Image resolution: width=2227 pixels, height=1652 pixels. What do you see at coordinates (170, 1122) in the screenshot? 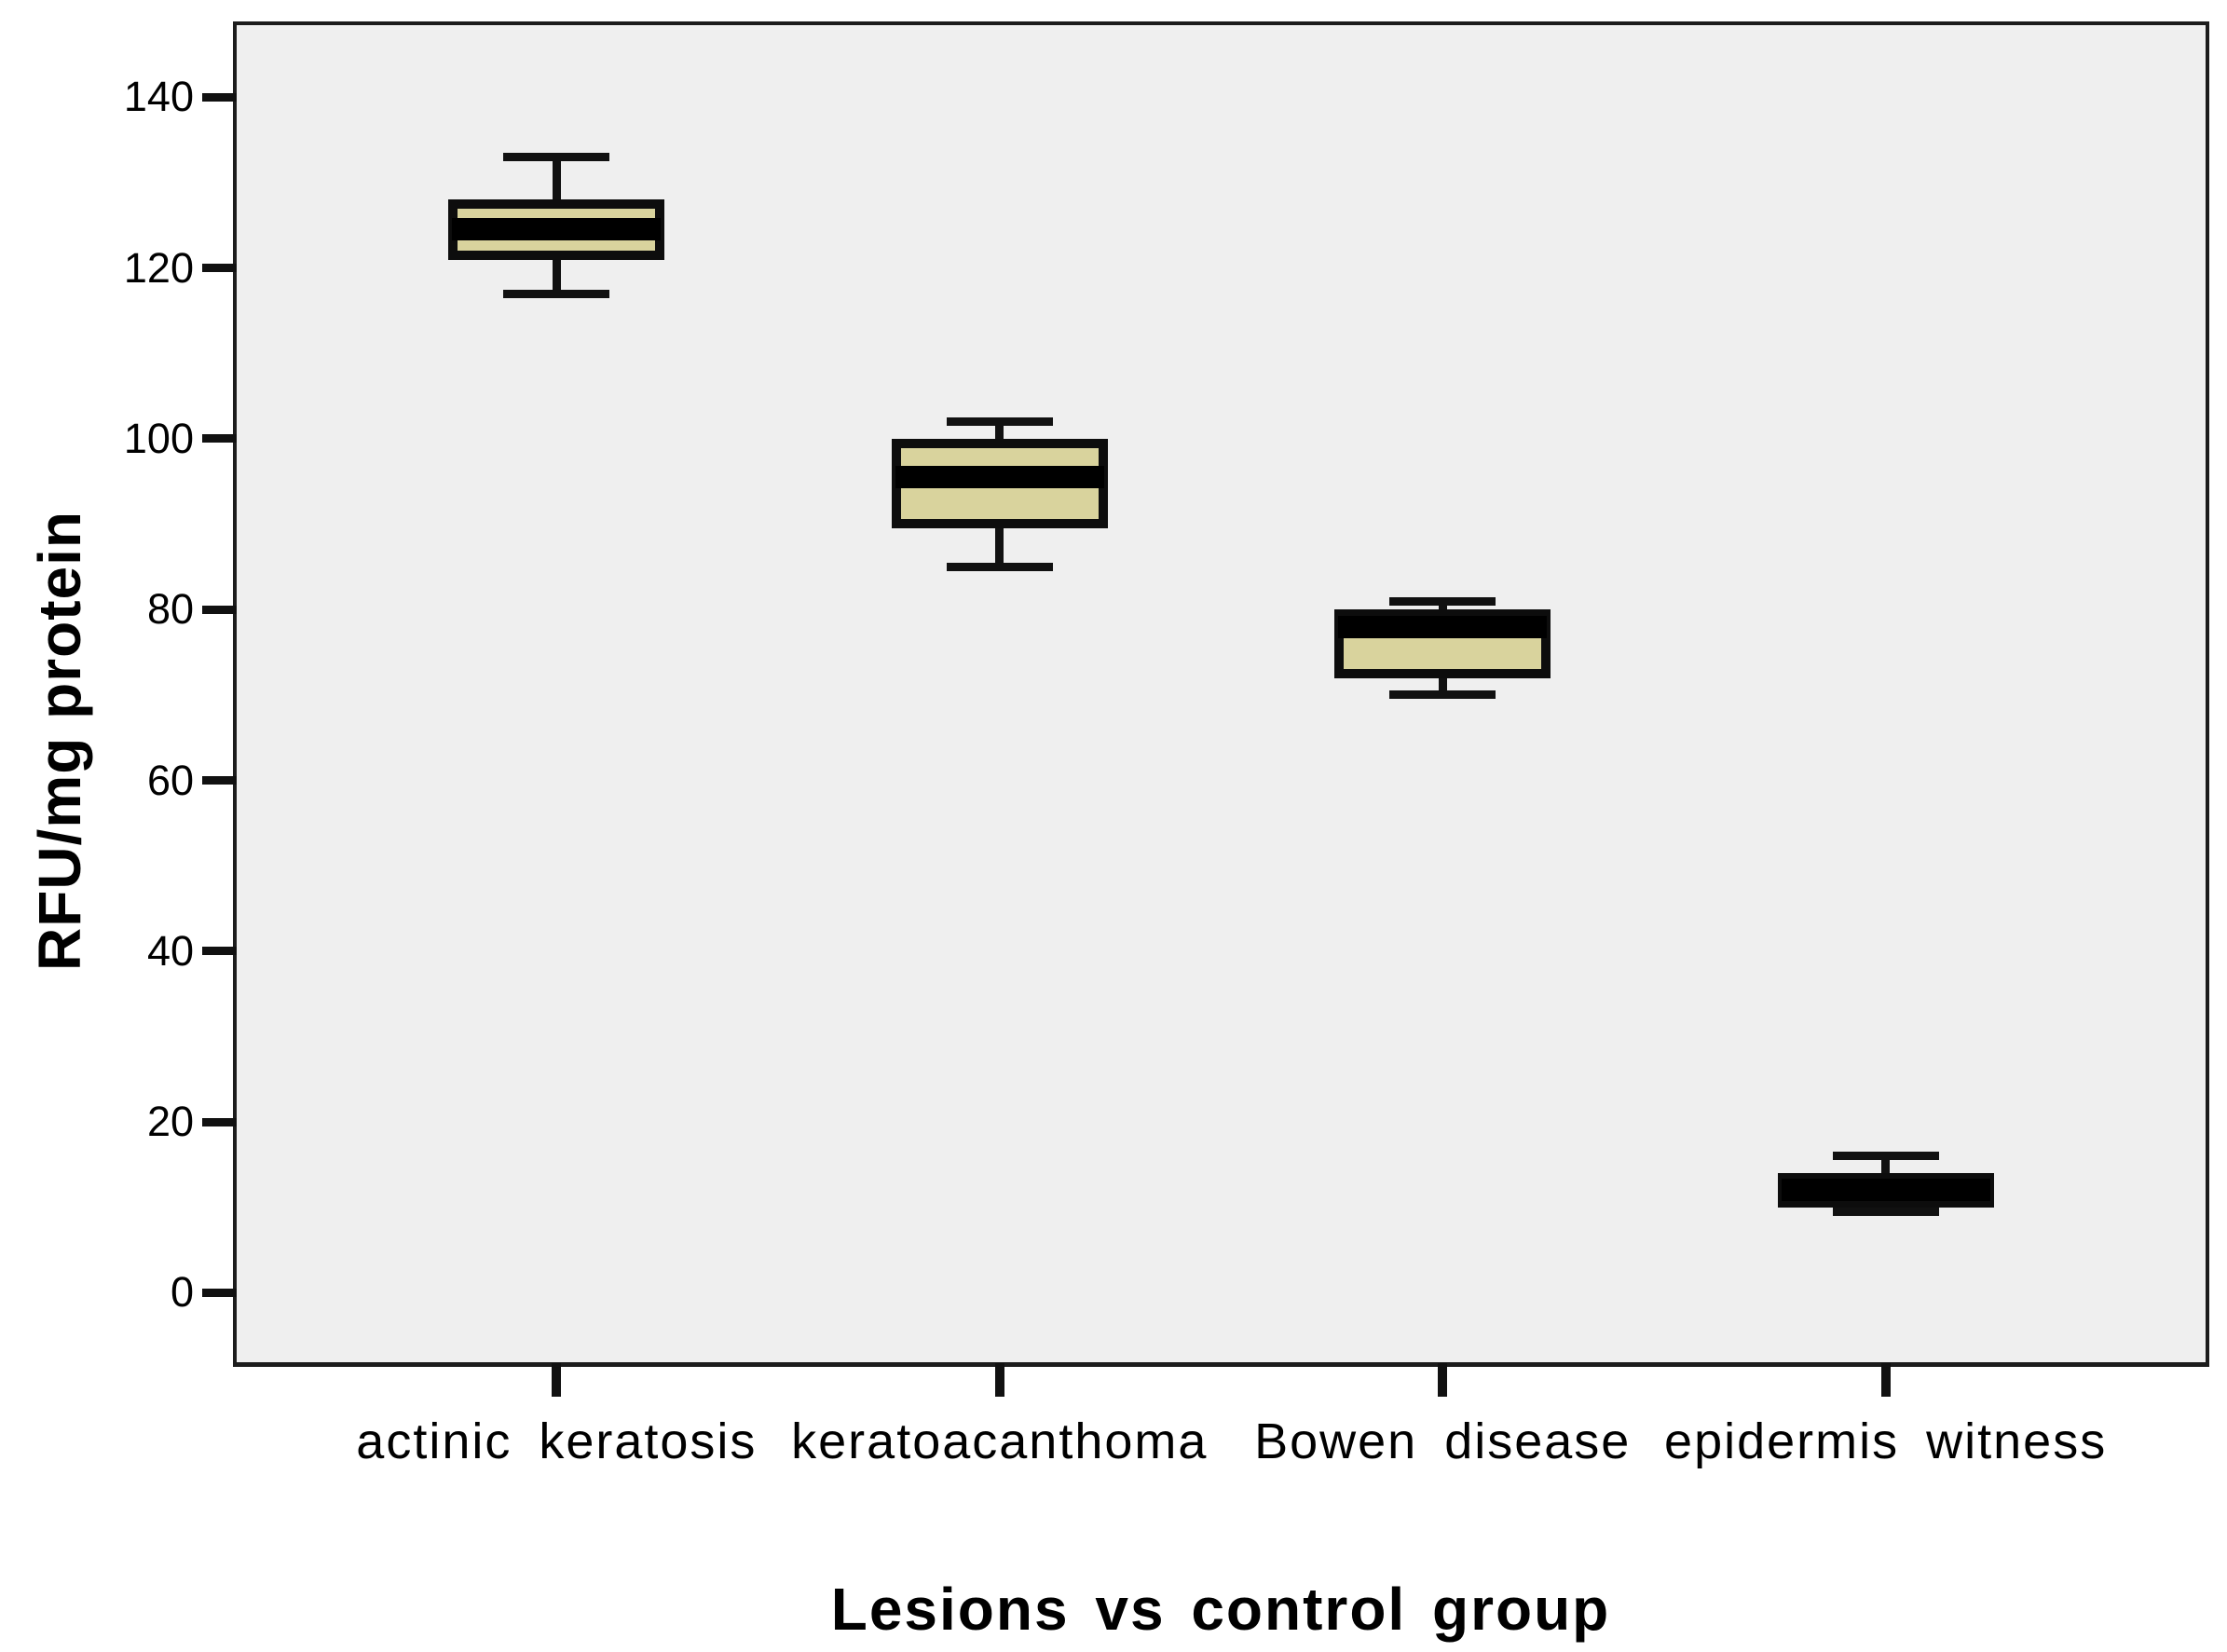
I see `y-tick-label: 20` at bounding box center [170, 1122].